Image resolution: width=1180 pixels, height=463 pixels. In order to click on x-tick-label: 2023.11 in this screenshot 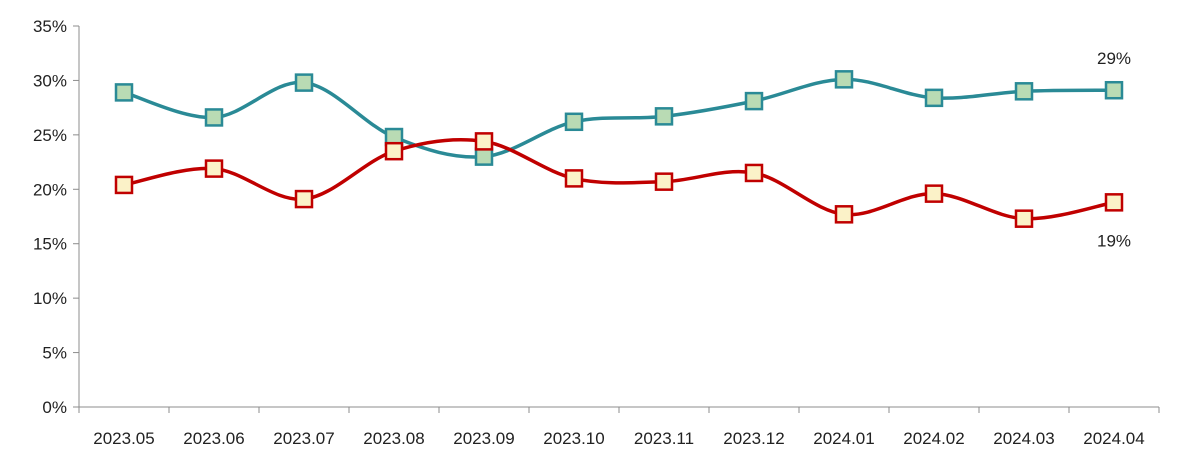, I will do `click(664, 438)`.